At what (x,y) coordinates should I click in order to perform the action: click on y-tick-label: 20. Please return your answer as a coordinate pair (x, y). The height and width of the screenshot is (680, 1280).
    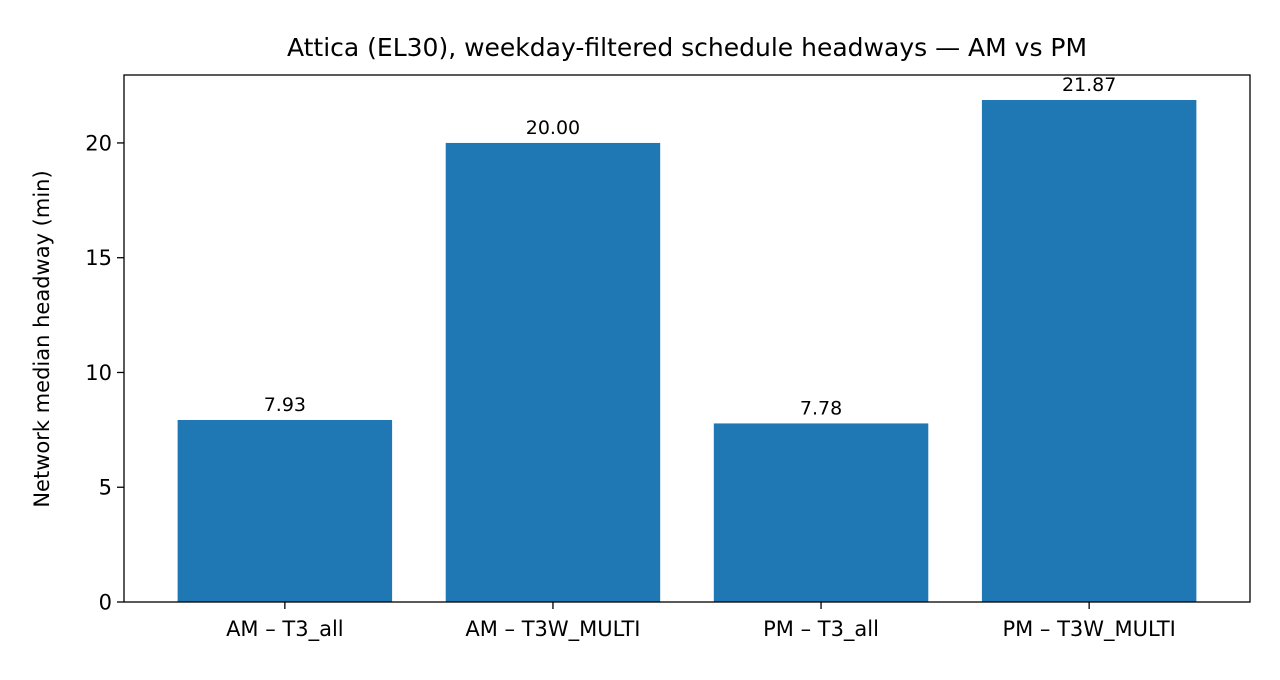
    Looking at the image, I should click on (98, 143).